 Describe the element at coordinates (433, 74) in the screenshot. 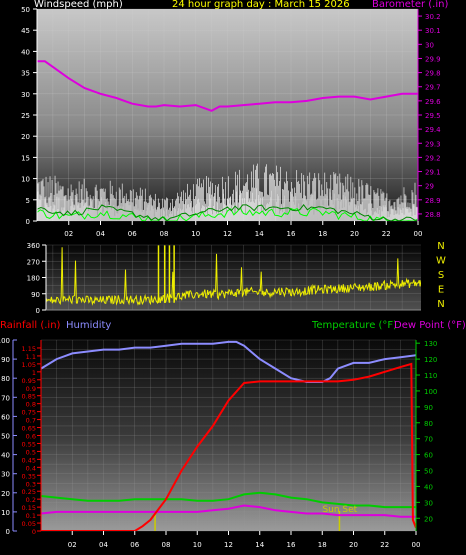

I see `barometer-tick-label: 29.8` at that location.